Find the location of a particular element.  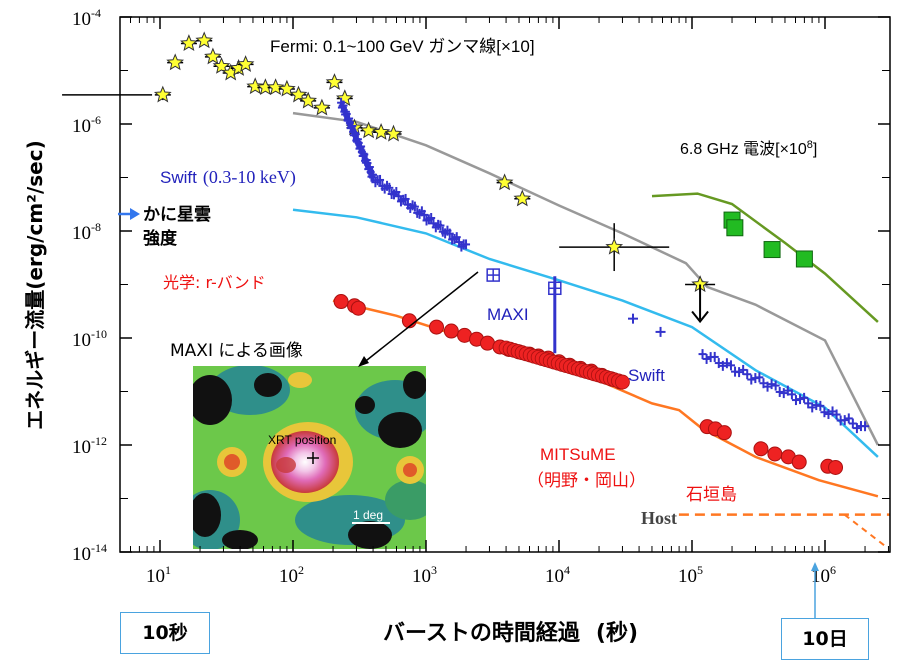

y-tick-label: 10⁻¹² is located at coordinates (89, 446).